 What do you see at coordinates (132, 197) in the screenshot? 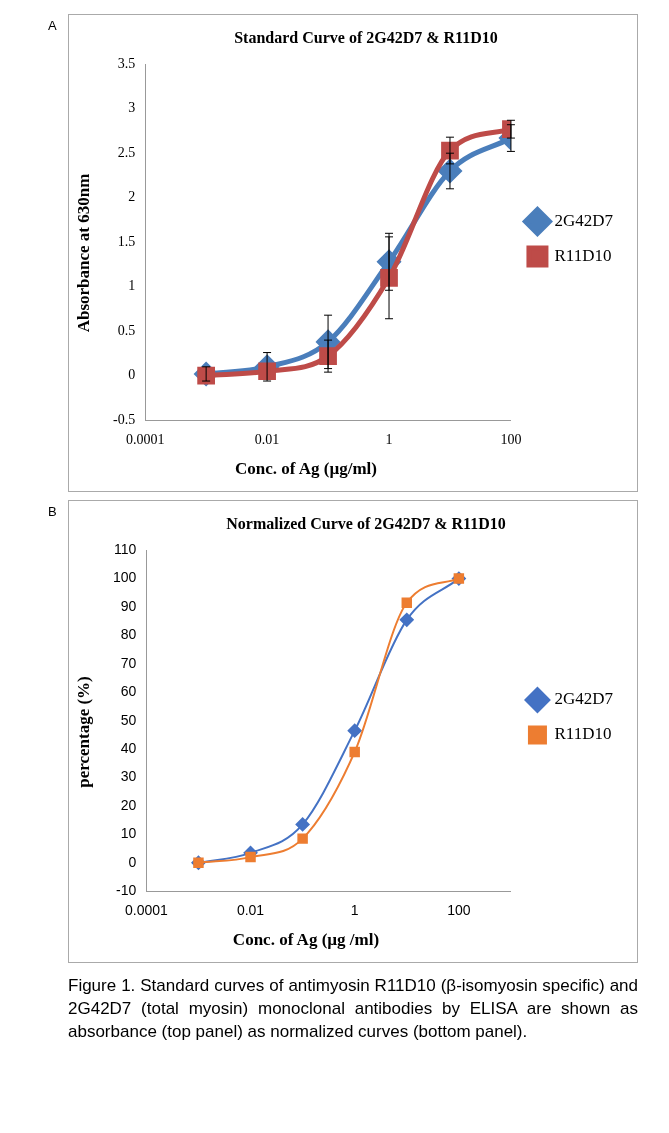
I see `y-tick-label: 2` at bounding box center [132, 197].